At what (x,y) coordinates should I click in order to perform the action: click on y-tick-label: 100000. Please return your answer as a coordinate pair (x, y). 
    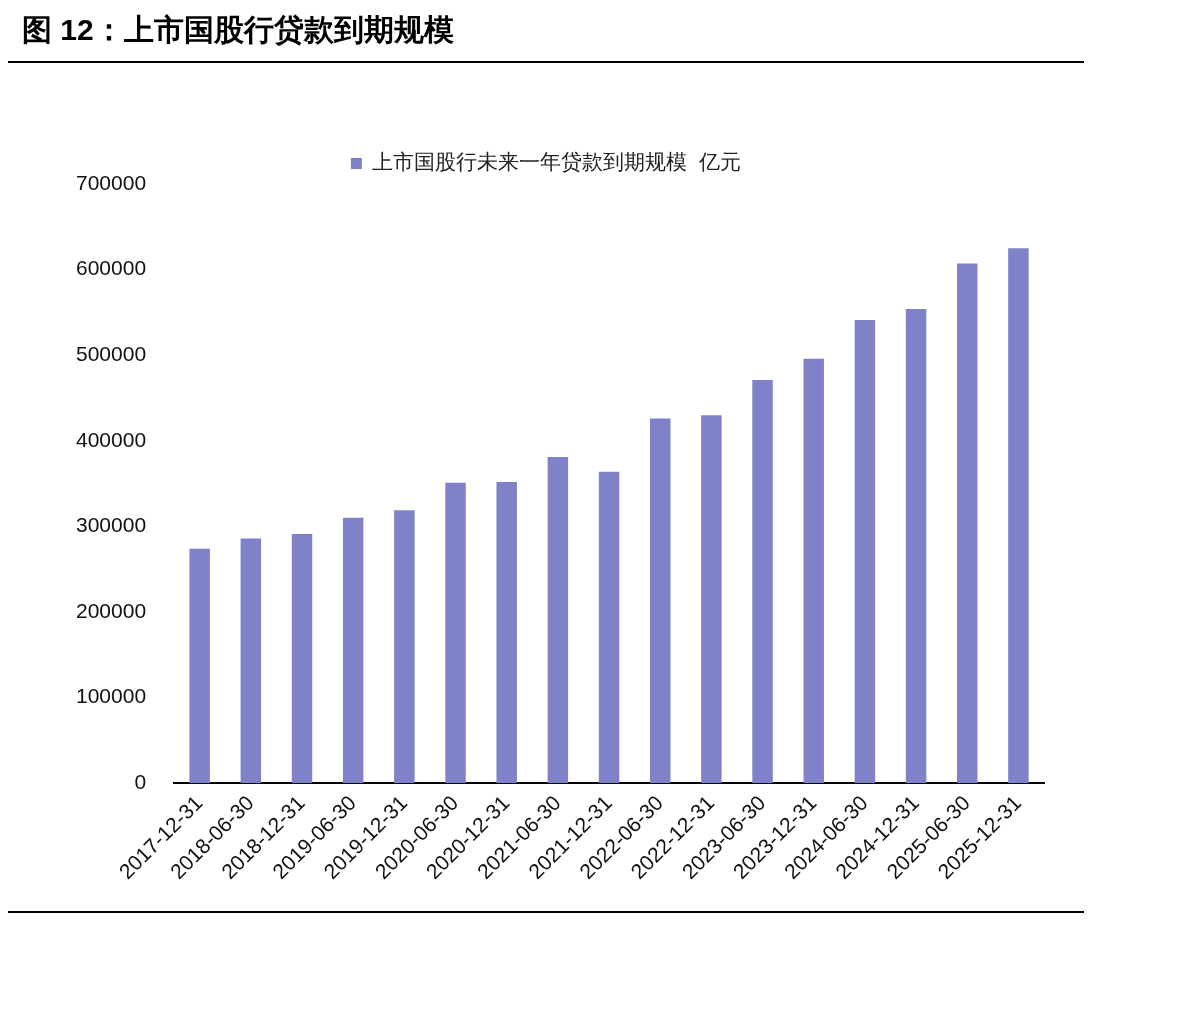
    Looking at the image, I should click on (111, 696).